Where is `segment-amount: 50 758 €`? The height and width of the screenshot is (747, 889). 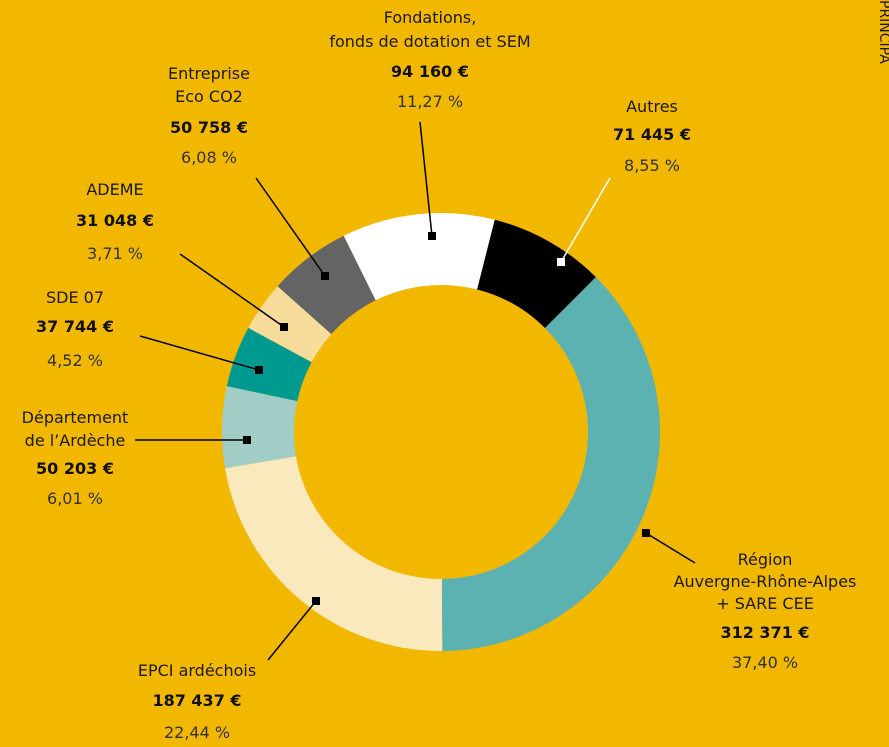 segment-amount: 50 758 € is located at coordinates (209, 127).